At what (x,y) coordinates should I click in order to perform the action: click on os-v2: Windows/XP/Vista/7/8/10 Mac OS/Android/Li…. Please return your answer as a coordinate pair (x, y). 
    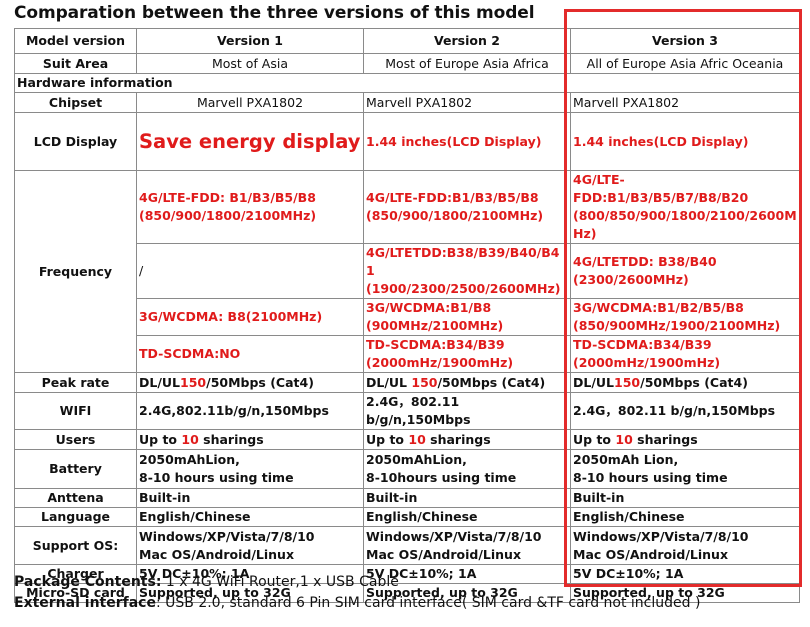
    Looking at the image, I should click on (467, 545).